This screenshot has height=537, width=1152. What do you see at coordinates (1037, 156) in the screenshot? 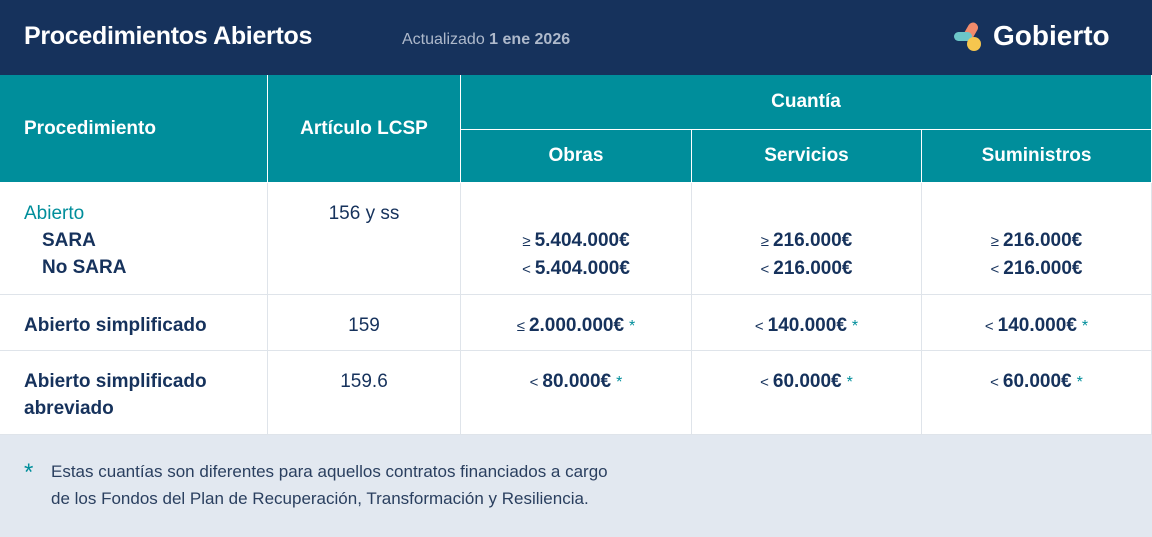
I see `subcolumn-header: Suministros` at bounding box center [1037, 156].